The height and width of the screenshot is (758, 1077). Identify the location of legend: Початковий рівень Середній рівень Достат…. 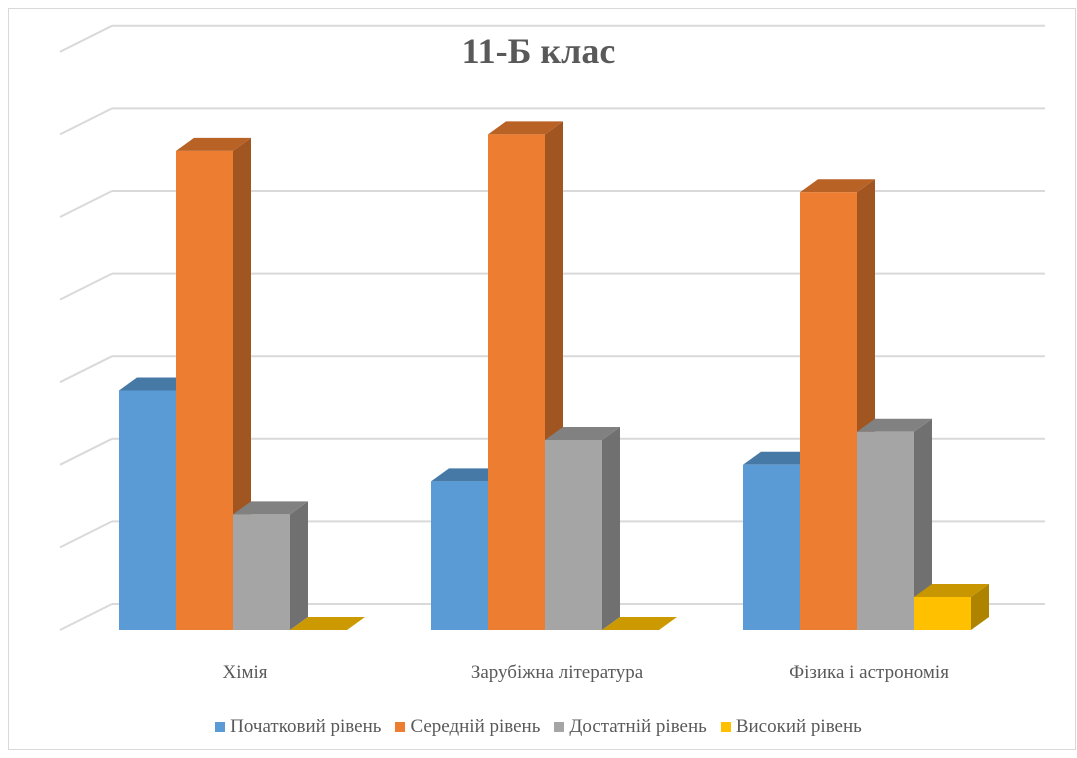
(538, 727).